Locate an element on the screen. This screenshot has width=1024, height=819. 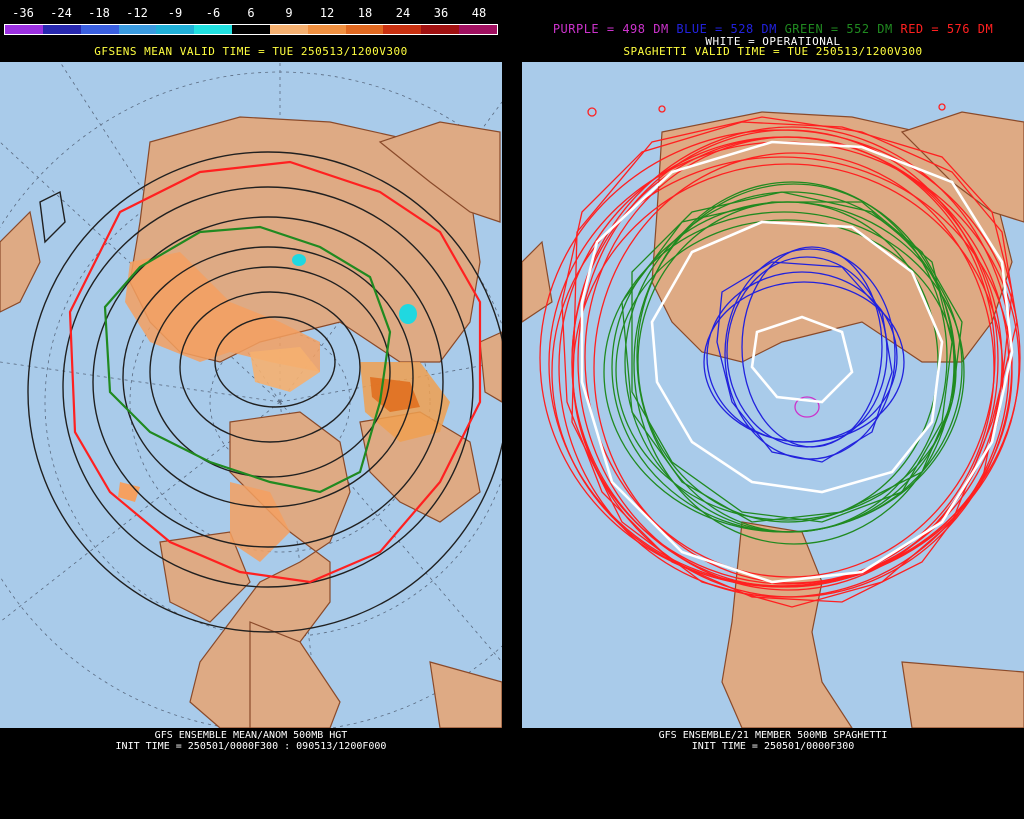
anomaly-colorbar: -36 -24 -18 -12 -9 -6 6 9 12 18 24 36 48 is located at coordinates (251, 19).